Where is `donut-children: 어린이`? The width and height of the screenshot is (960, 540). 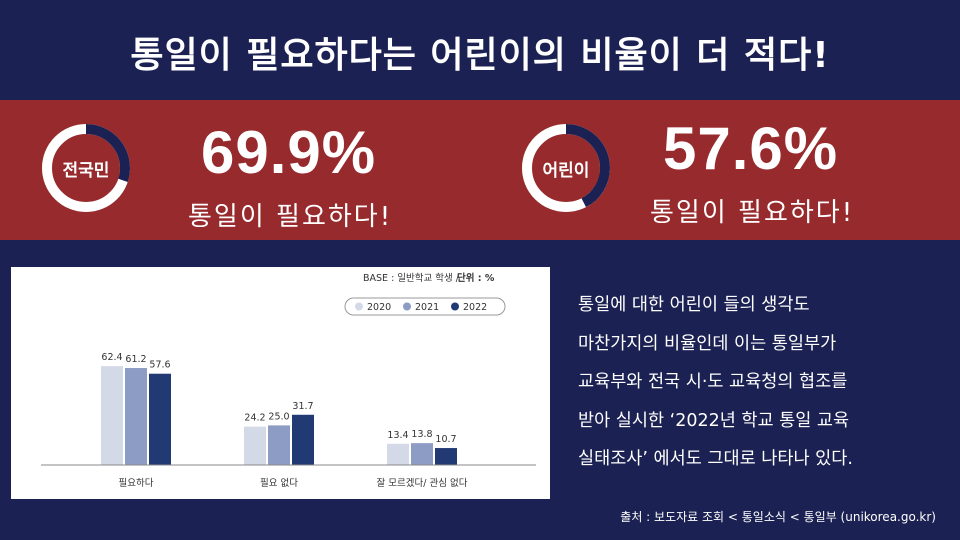
donut-children: 어린이 is located at coordinates (566, 168).